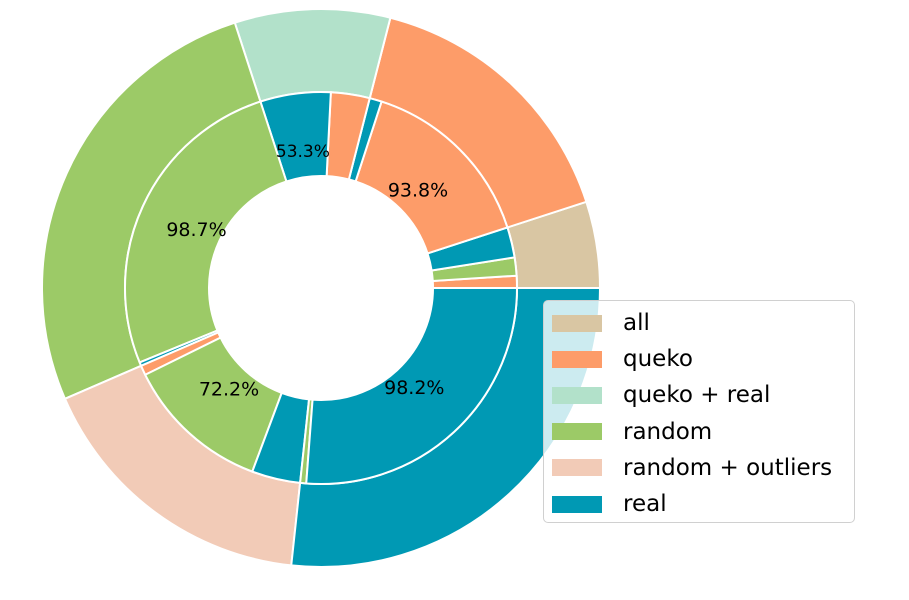 The image size is (909, 600). What do you see at coordinates (636, 323) in the screenshot?
I see `legend-label-all: all` at bounding box center [636, 323].